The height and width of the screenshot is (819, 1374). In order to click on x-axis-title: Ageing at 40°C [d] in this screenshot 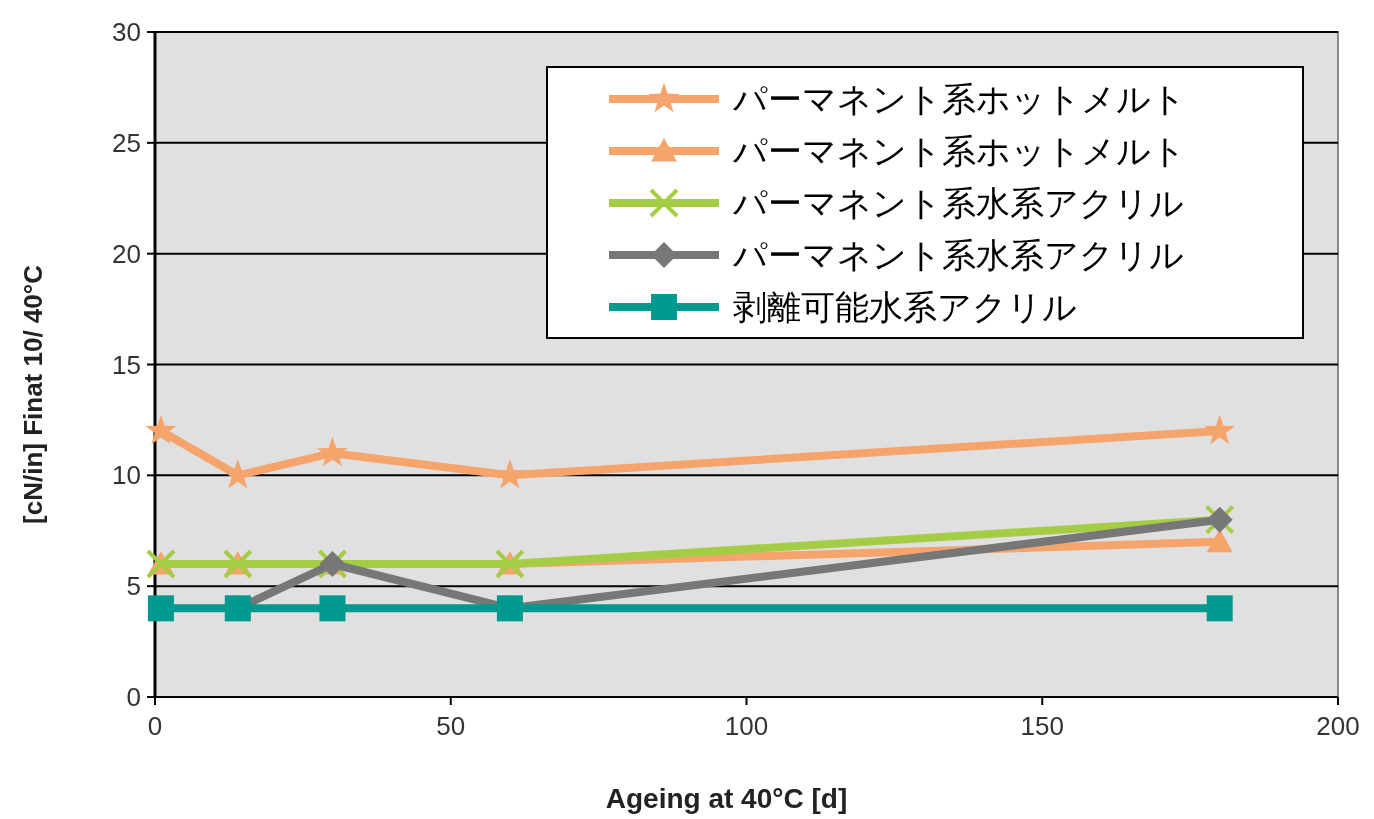, I will do `click(726, 798)`.